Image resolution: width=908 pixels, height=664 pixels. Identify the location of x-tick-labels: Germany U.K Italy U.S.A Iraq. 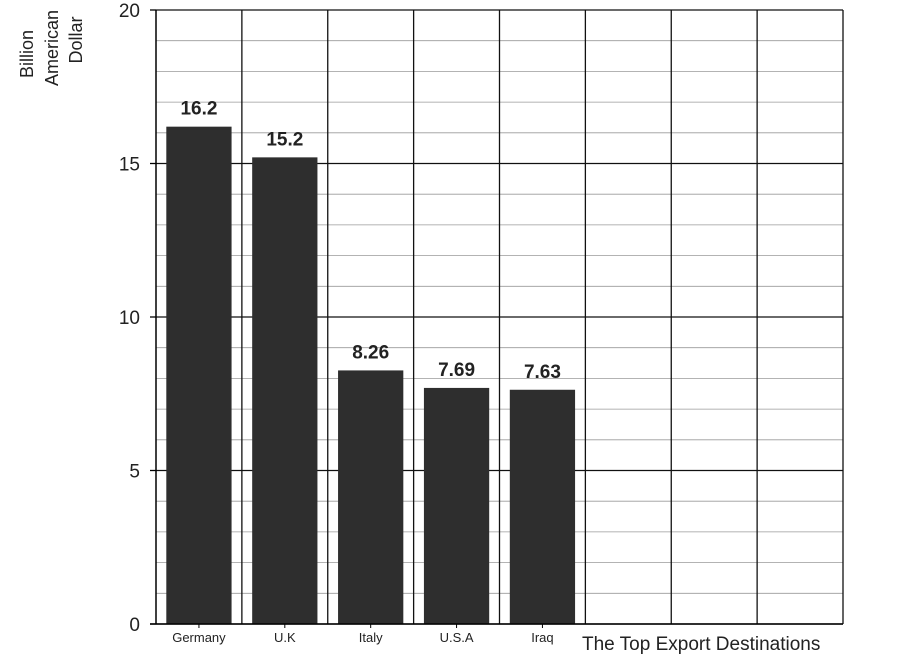
(363, 634).